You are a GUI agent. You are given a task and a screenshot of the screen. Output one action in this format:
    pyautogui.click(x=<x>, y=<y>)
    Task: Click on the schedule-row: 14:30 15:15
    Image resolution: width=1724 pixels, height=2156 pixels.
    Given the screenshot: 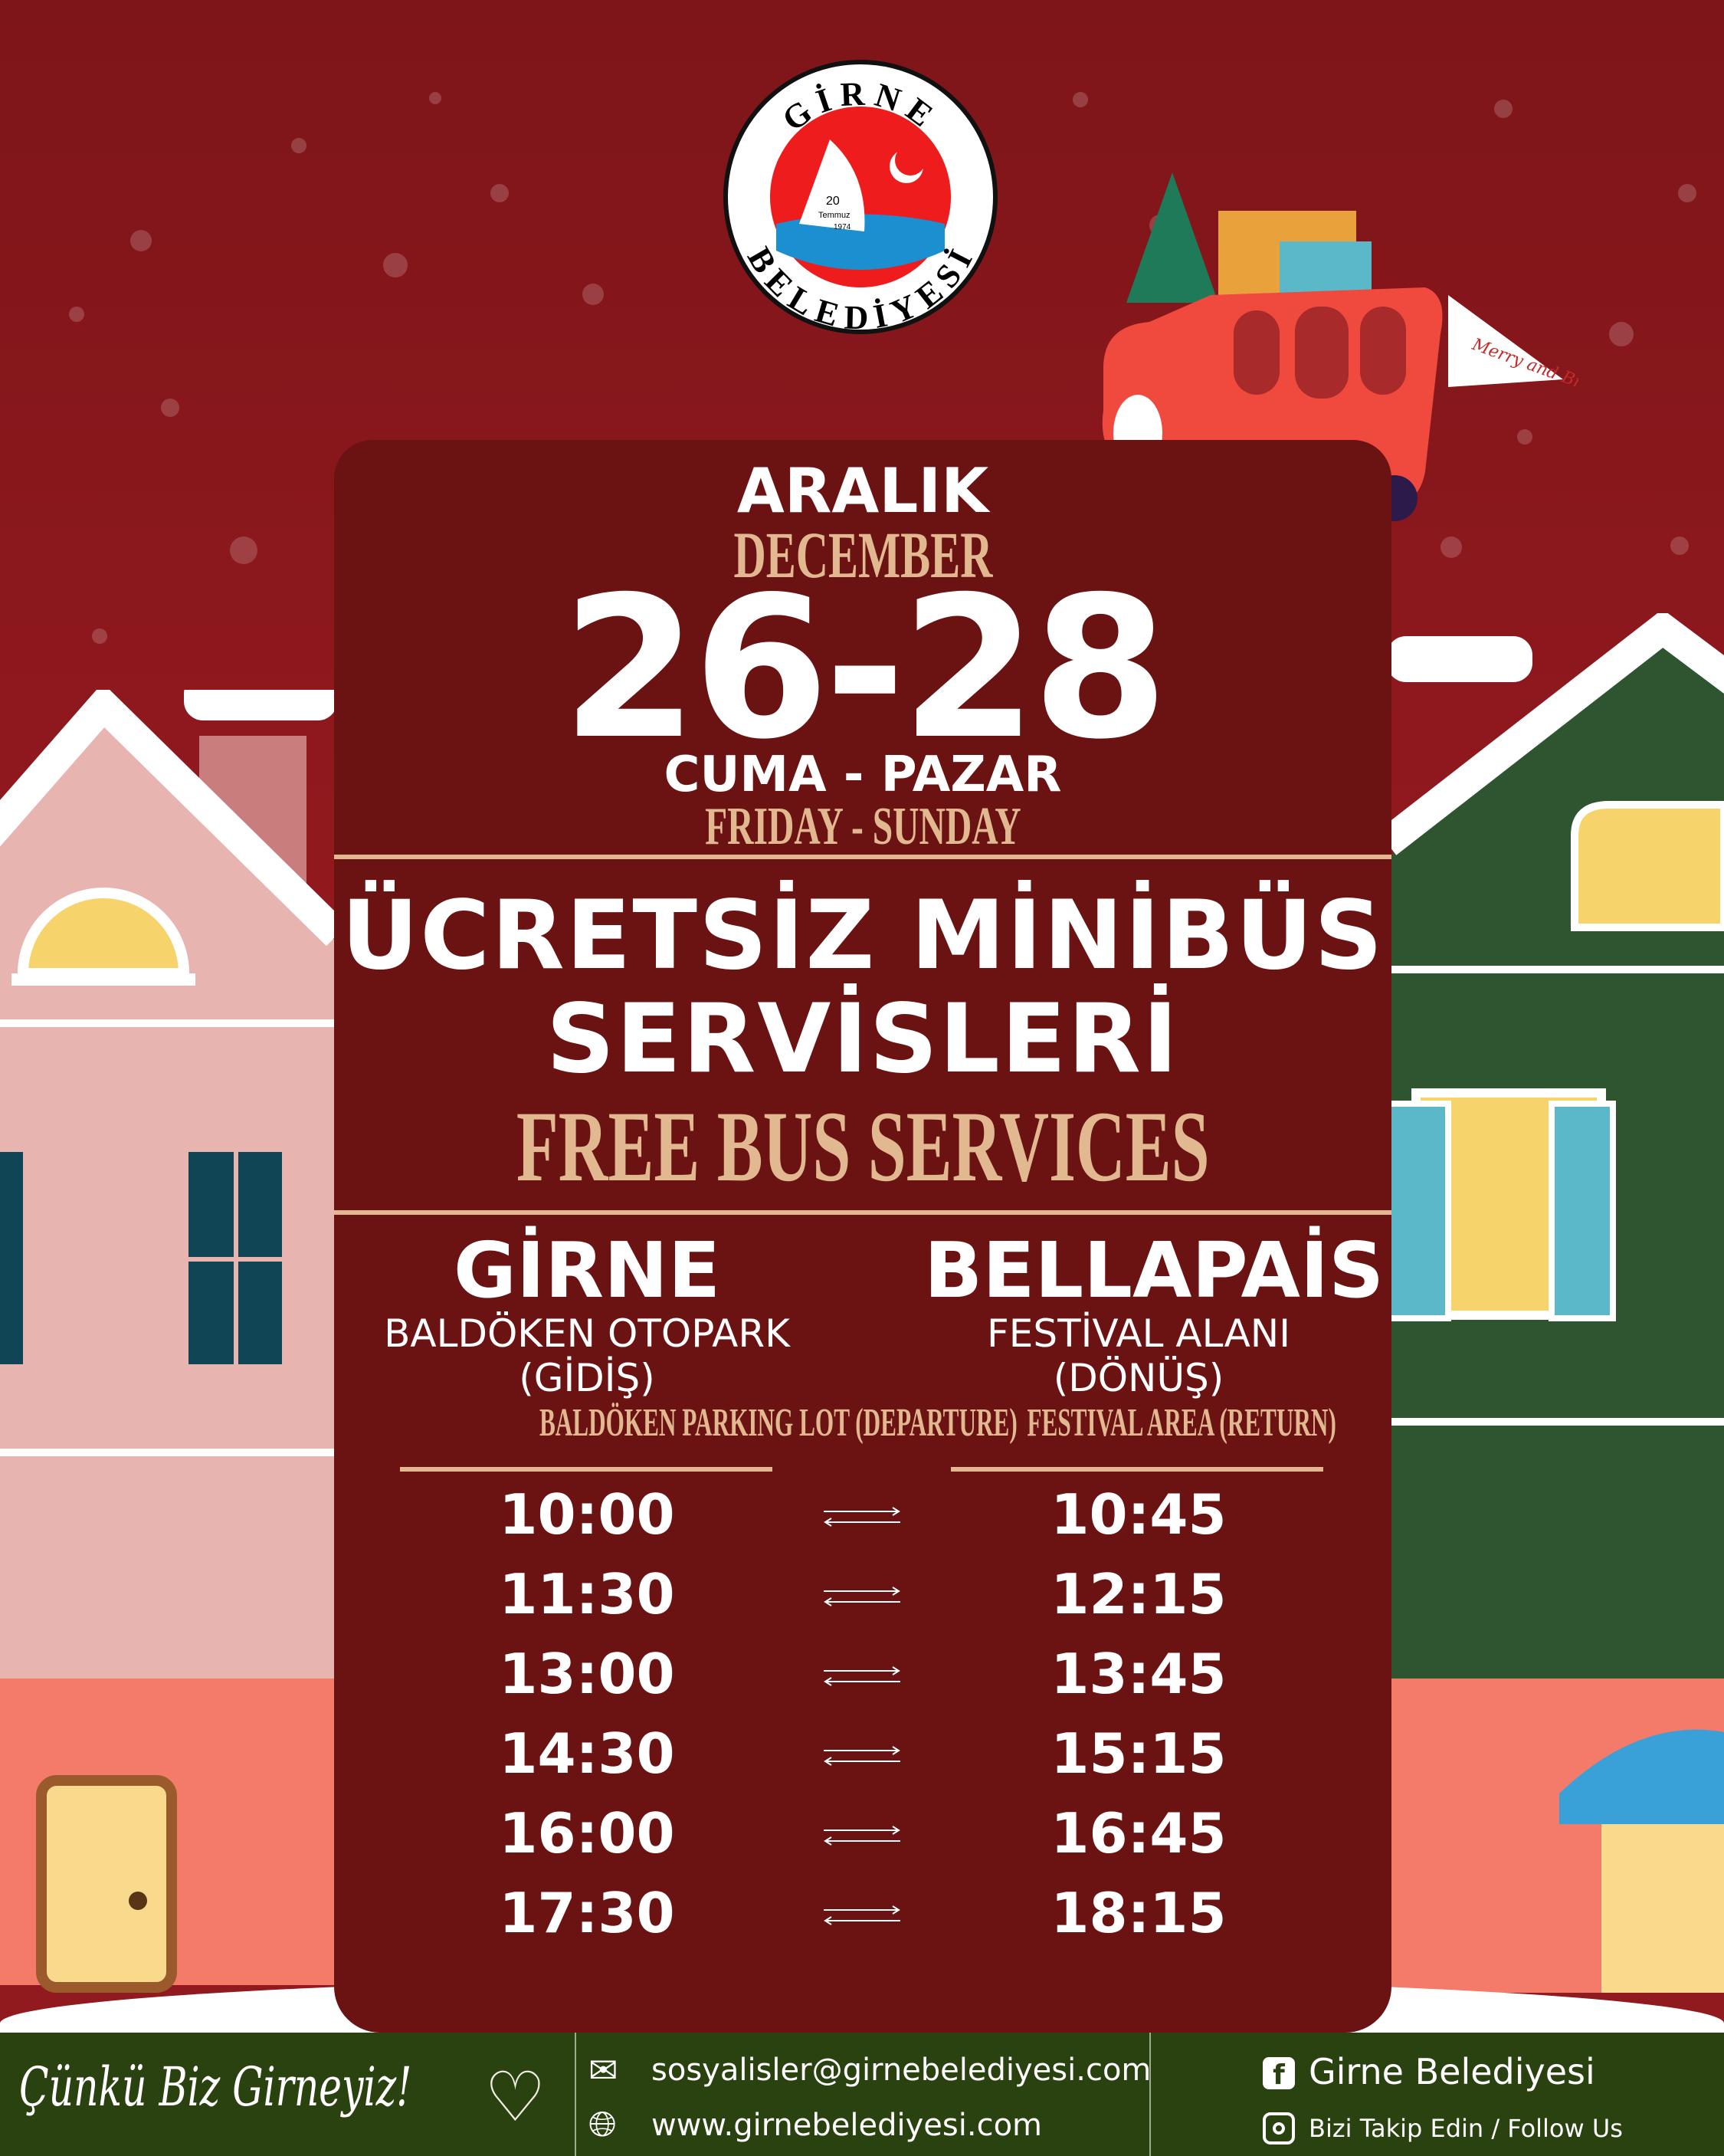 What is the action you would take?
    pyautogui.click(x=862, y=1756)
    